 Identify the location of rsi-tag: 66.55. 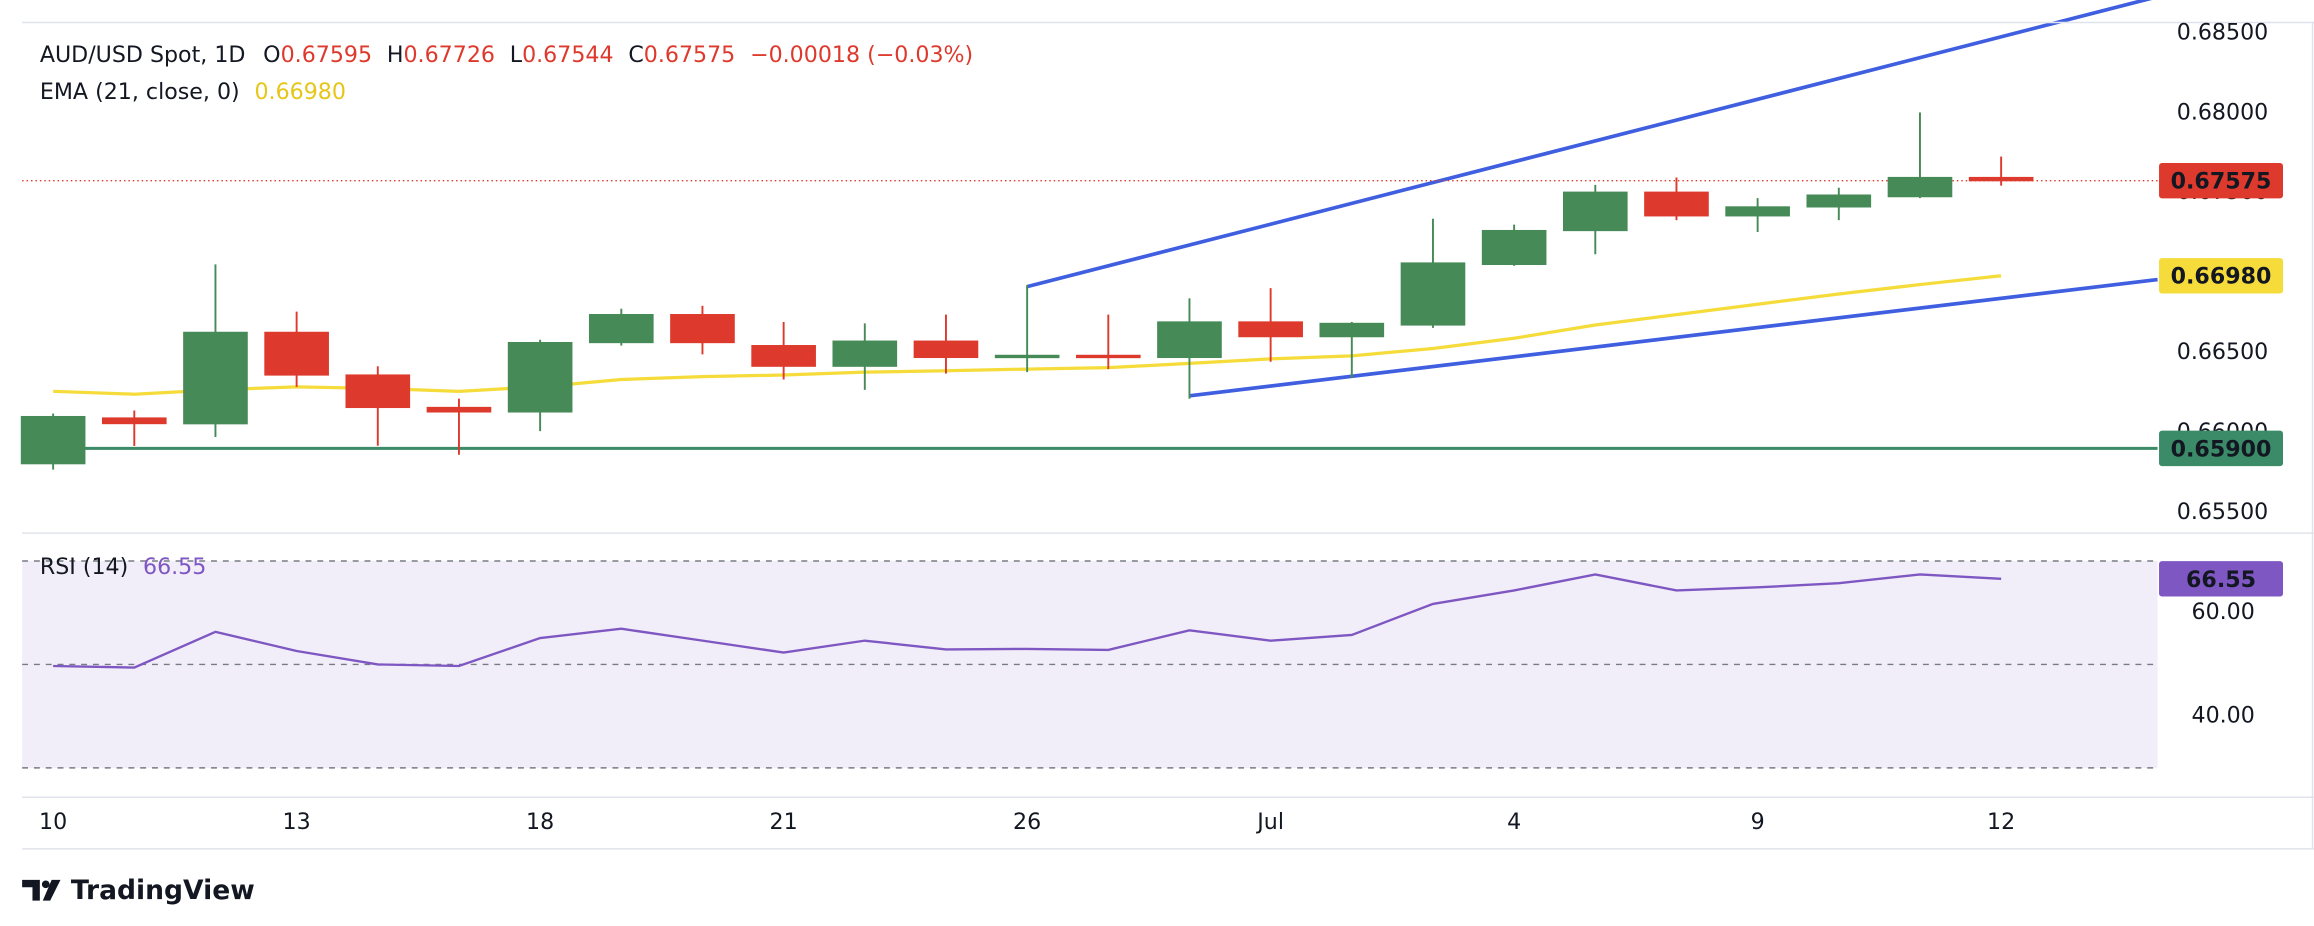
(2221, 580).